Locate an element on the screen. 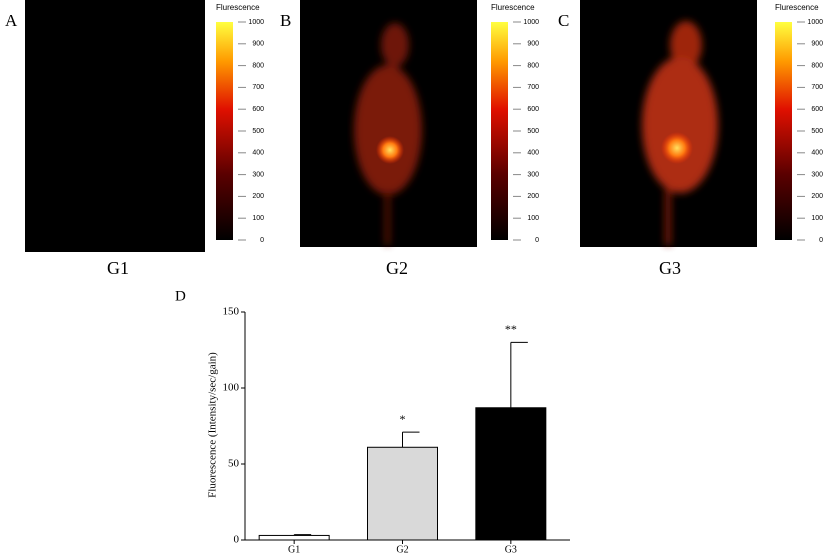  x-tick-label: G1 is located at coordinates (294, 549).